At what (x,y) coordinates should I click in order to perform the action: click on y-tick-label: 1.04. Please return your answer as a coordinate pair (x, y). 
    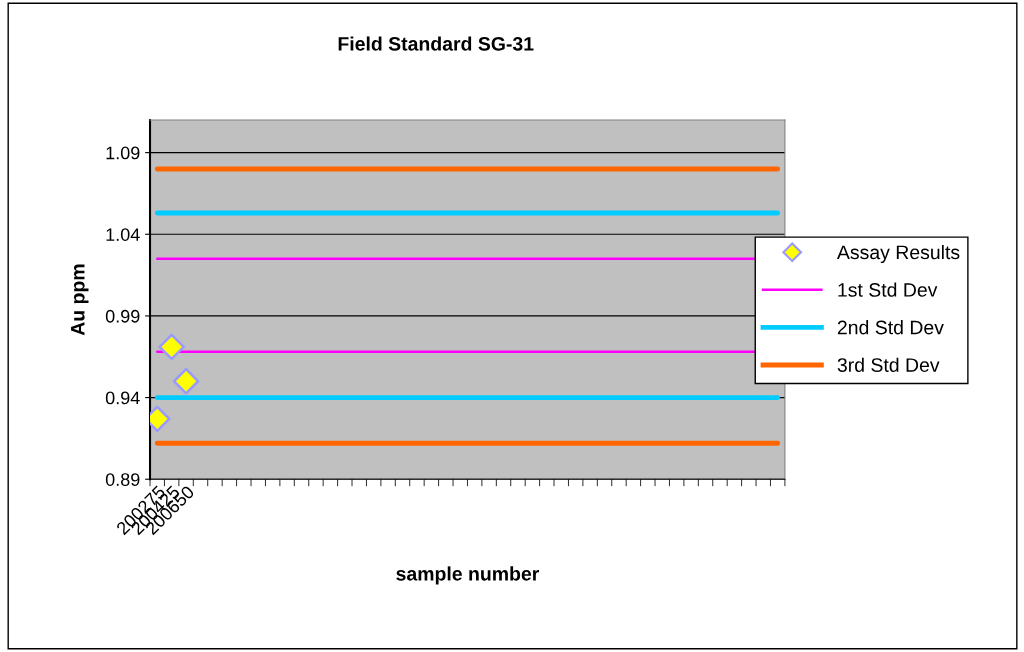
    Looking at the image, I should click on (123, 234).